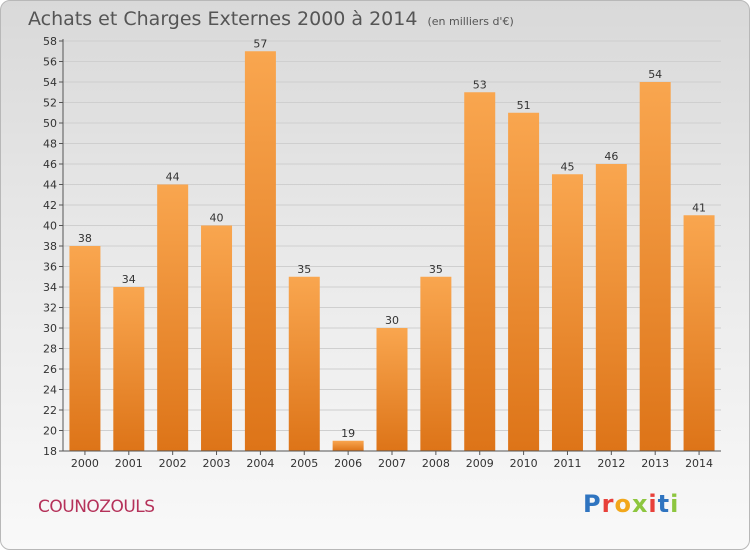  What do you see at coordinates (436, 463) in the screenshot?
I see `x-tick-label: 2008` at bounding box center [436, 463].